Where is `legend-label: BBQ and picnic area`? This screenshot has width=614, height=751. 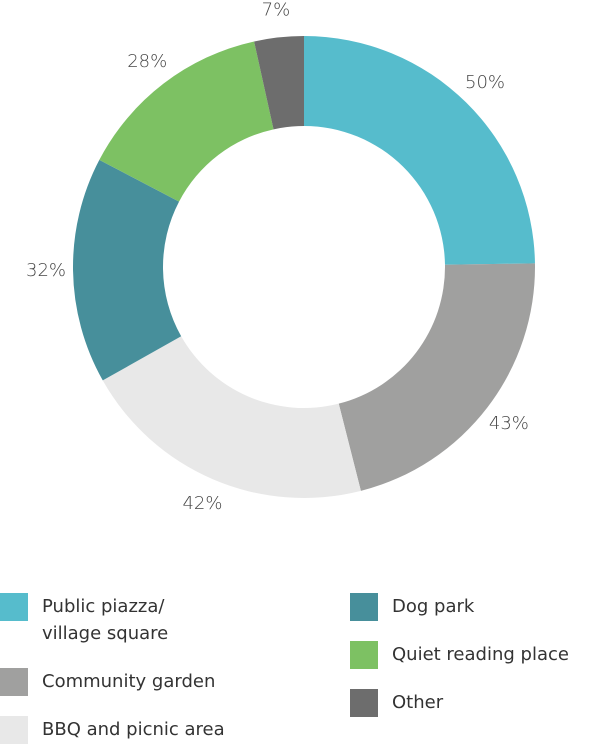 legend-label: BBQ and picnic area is located at coordinates (133, 729).